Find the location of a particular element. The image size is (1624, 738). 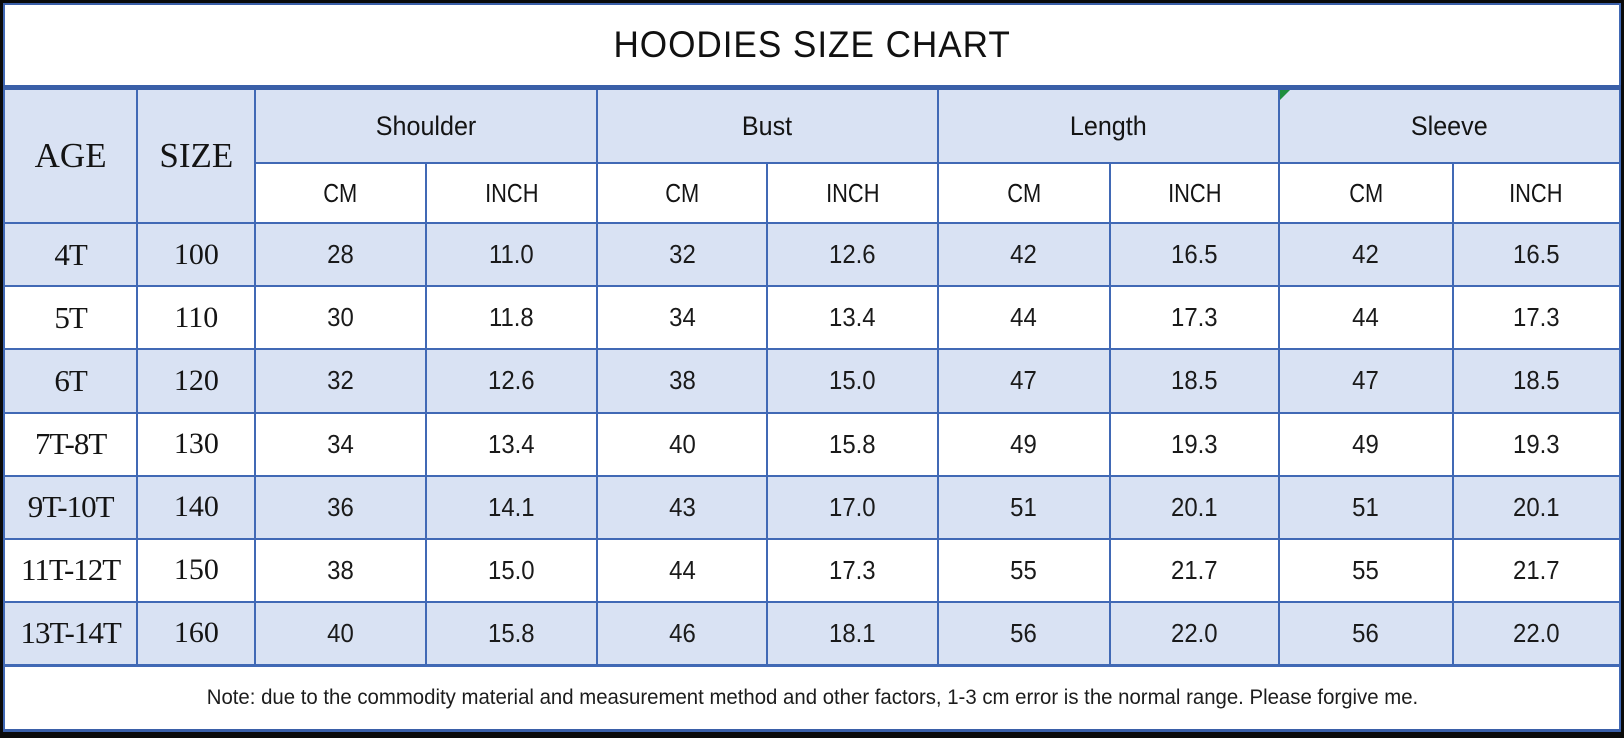

age-cell: 5T is located at coordinates (71, 318).